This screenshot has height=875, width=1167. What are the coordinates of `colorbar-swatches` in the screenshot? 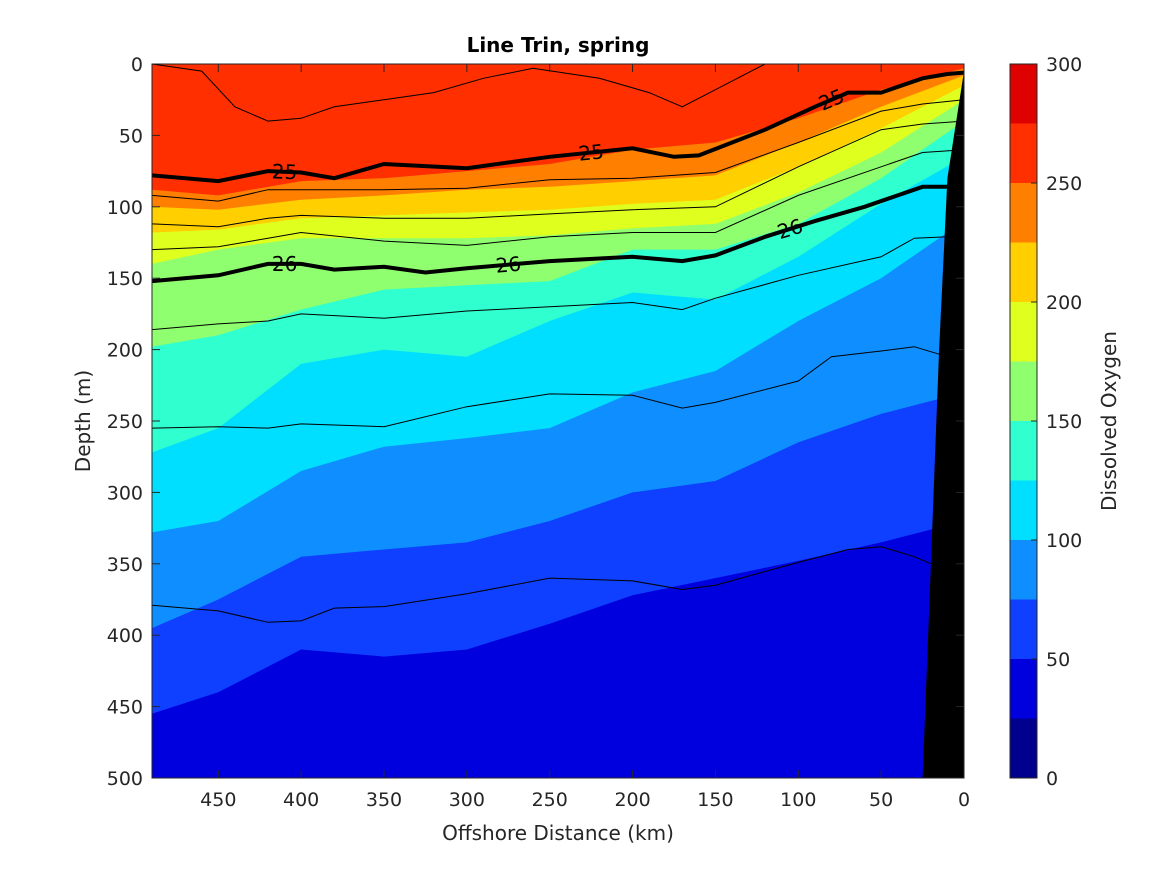 It's located at (1023, 421).